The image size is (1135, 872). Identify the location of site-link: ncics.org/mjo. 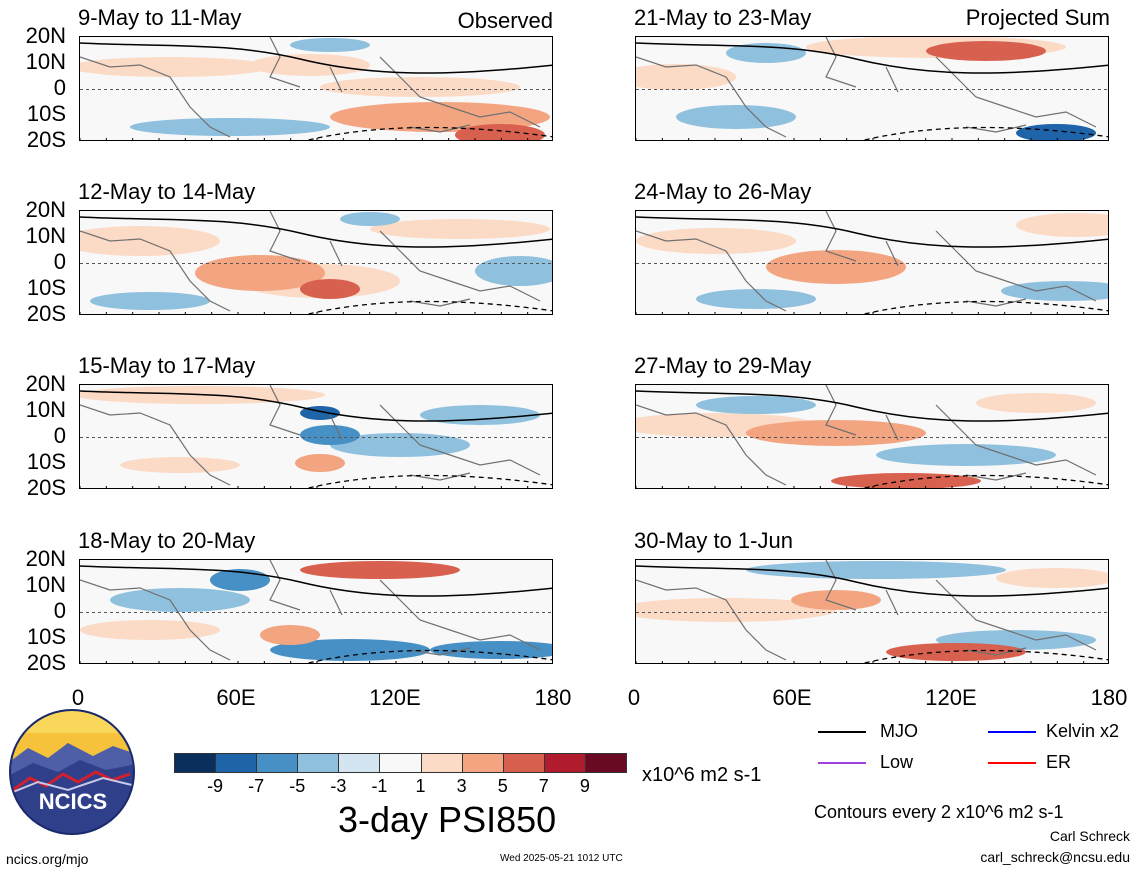
(47, 859).